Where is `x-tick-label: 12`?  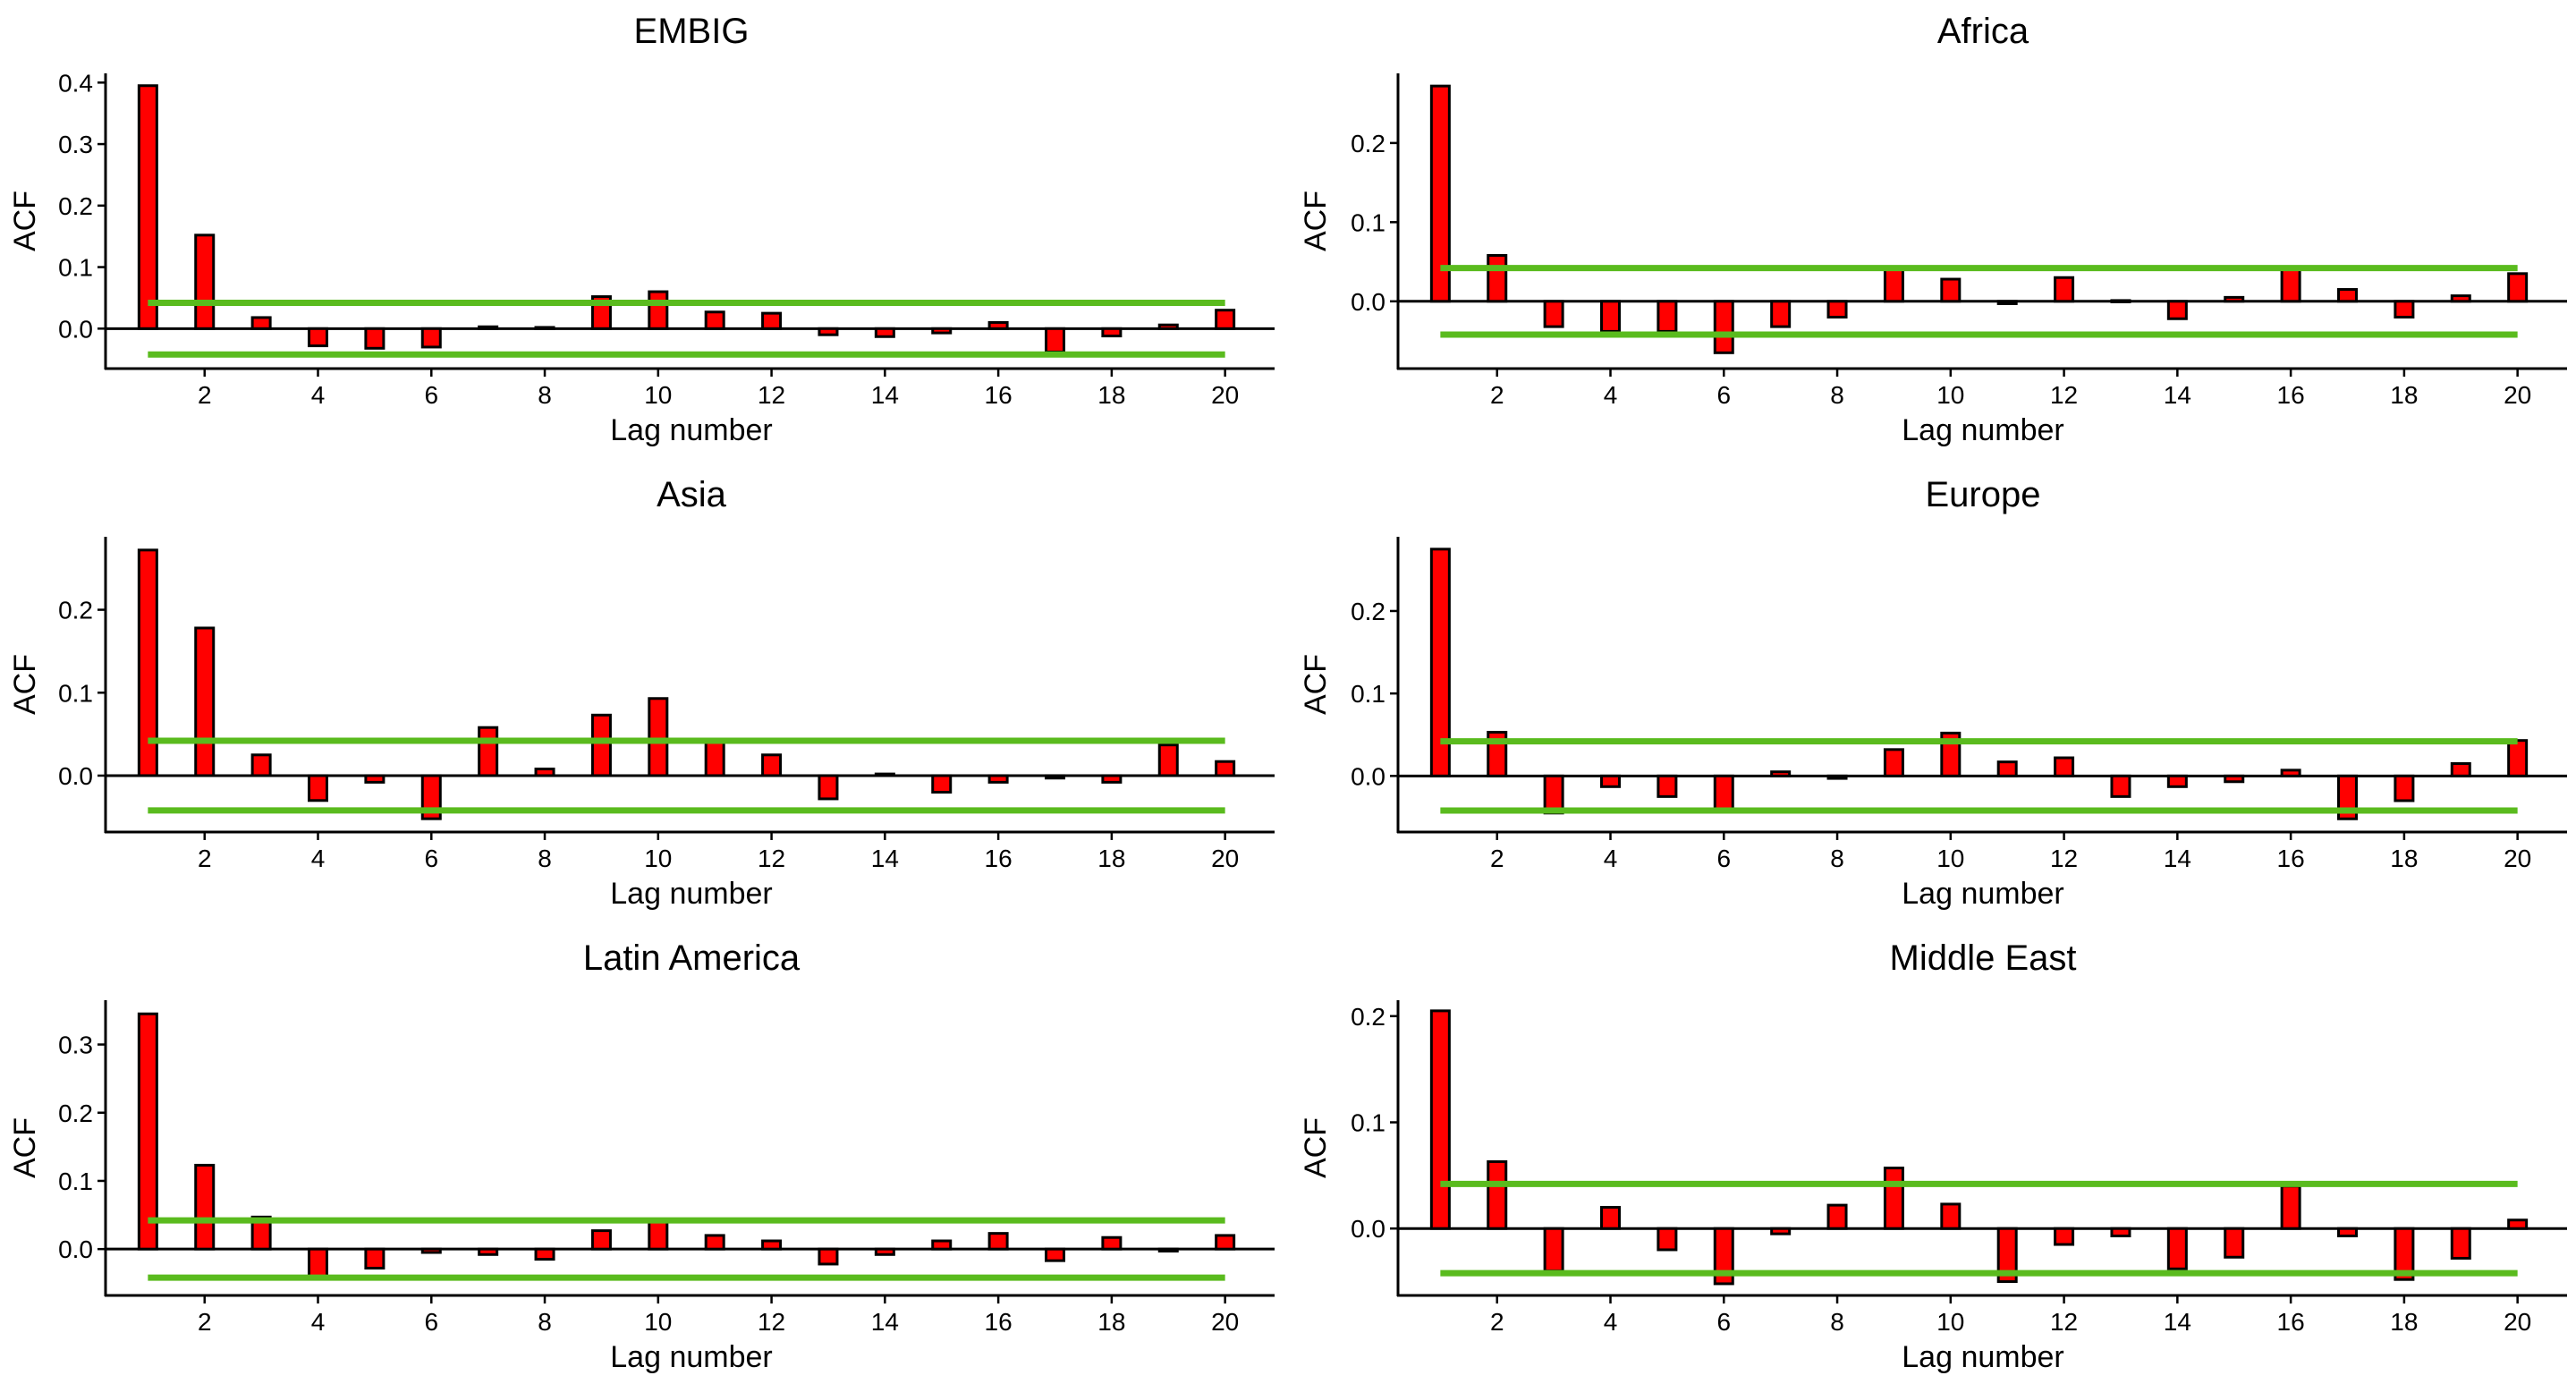
x-tick-label: 12 is located at coordinates (2064, 395).